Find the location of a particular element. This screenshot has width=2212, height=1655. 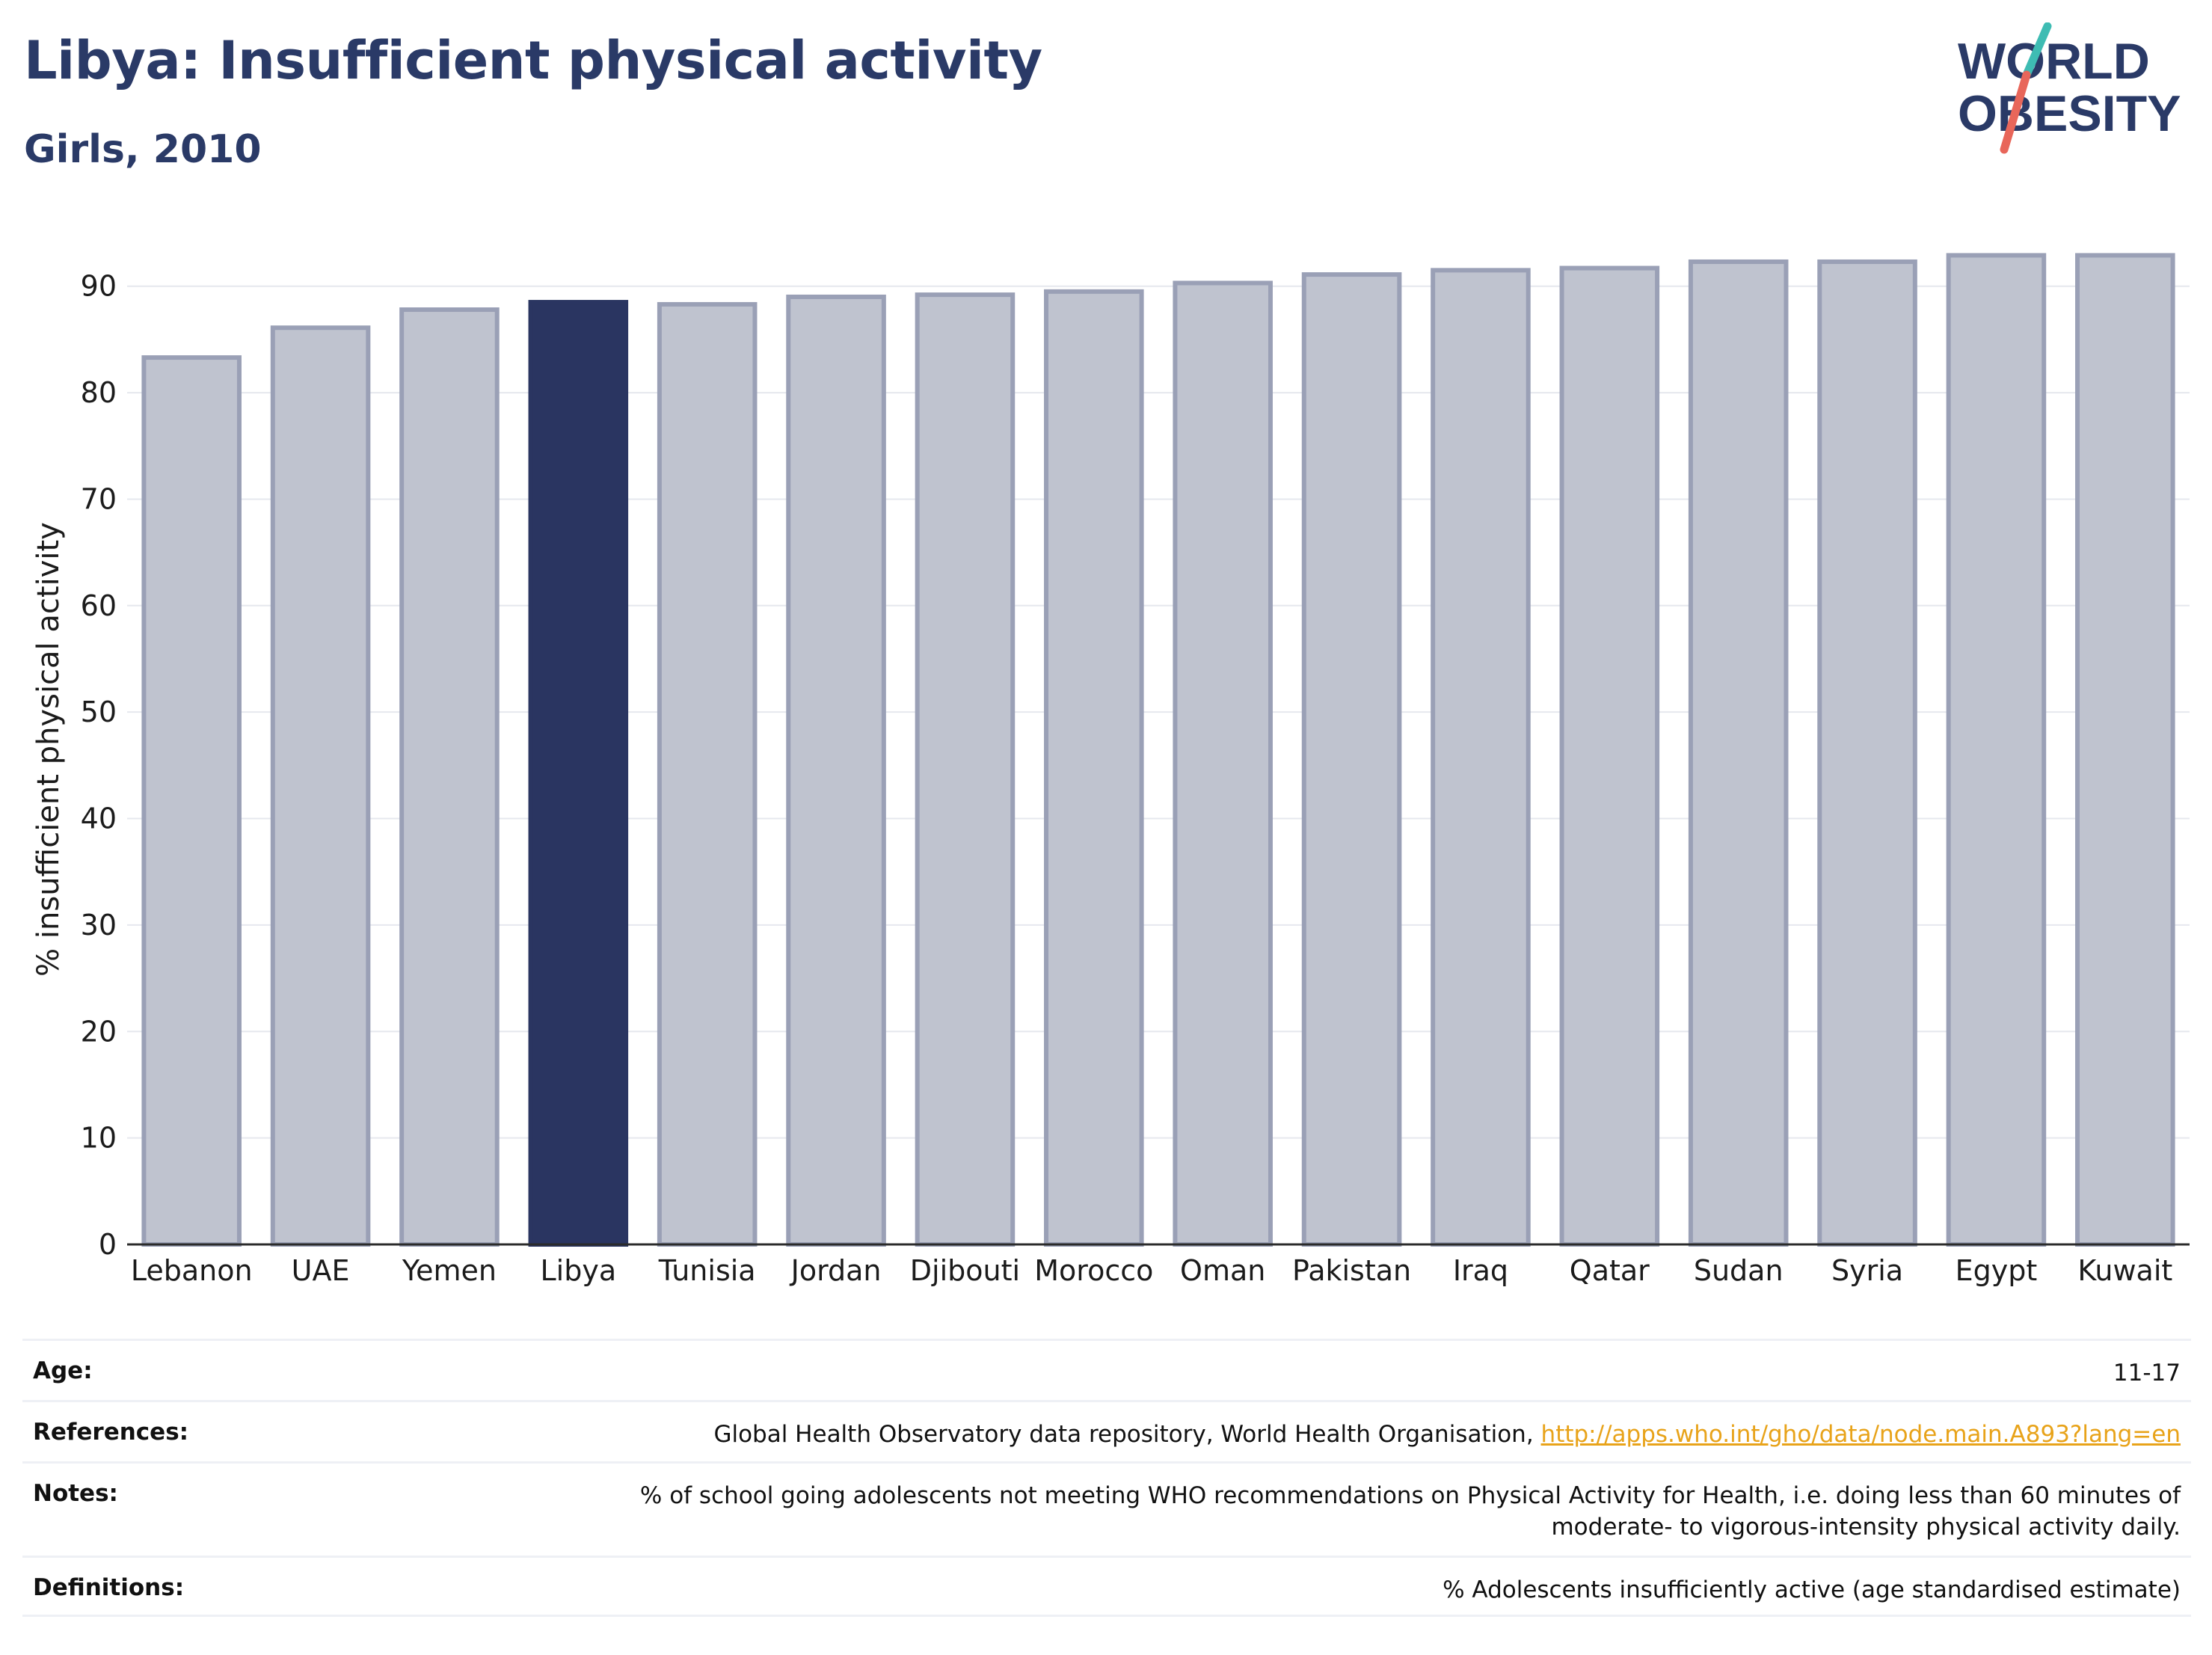

y-tick-label: 70 is located at coordinates (99, 498).